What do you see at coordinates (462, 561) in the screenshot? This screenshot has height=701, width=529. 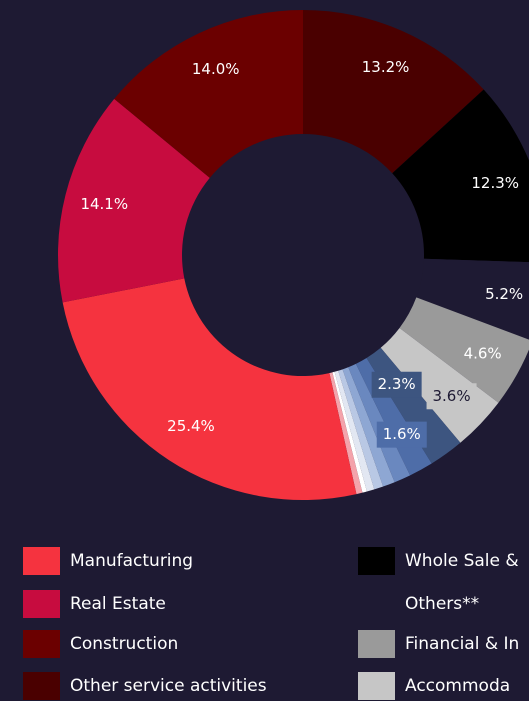 I see `legend-label: Whole Sale &` at bounding box center [462, 561].